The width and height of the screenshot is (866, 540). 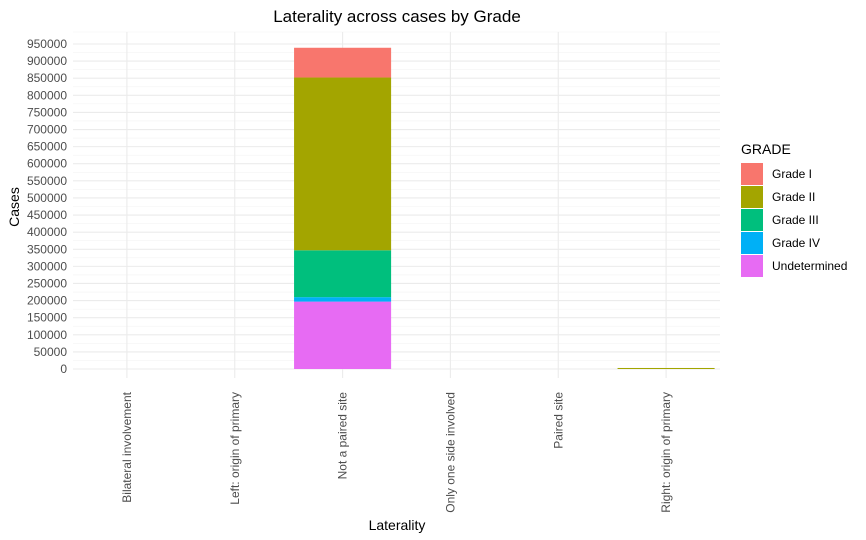 I want to click on x-tick-label: Not a paired site, so click(x=343, y=436).